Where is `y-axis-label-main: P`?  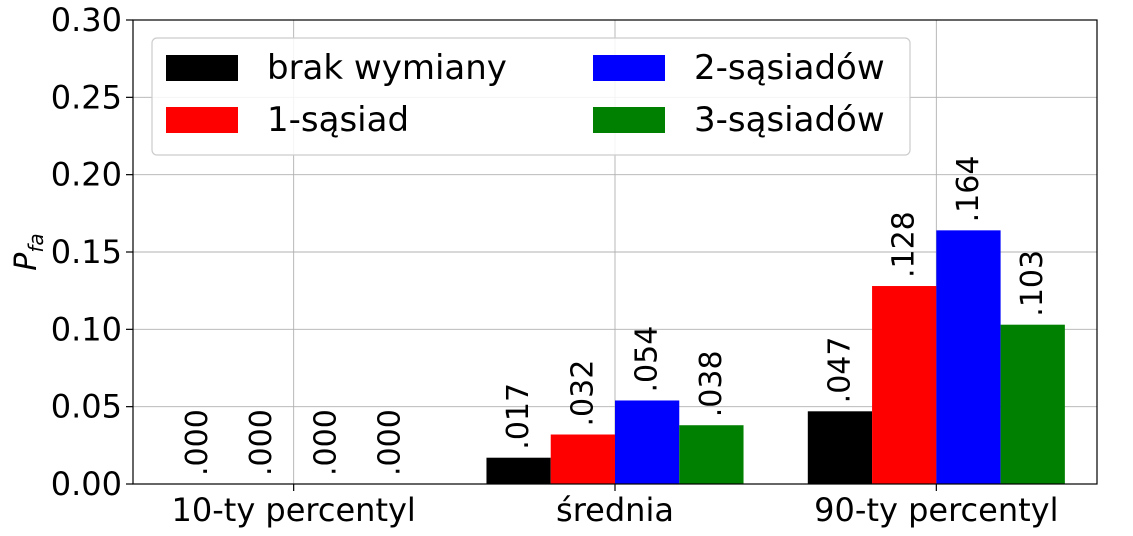 y-axis-label-main: P is located at coordinates (26, 261).